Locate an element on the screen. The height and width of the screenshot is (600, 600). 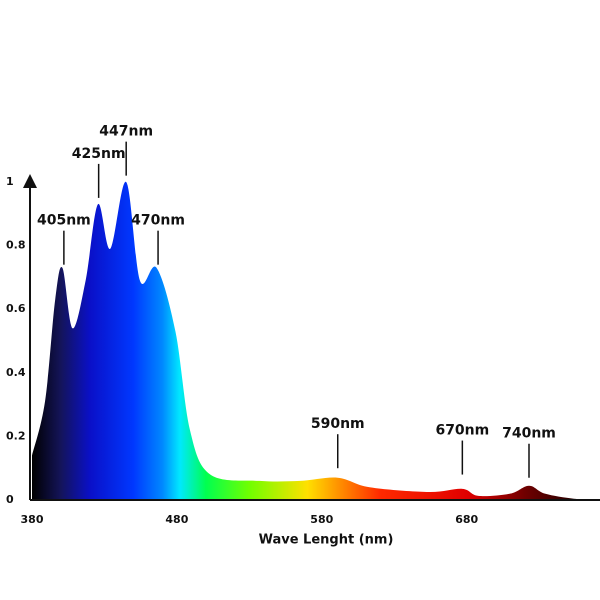
annotation-label: 590nm is located at coordinates (338, 424).